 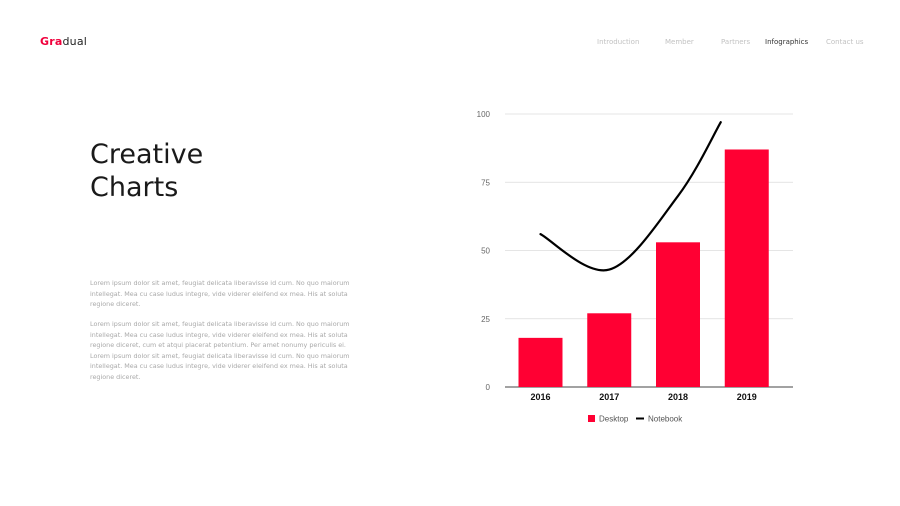 What do you see at coordinates (787, 42) in the screenshot?
I see `nav-item-infographics: Infographics` at bounding box center [787, 42].